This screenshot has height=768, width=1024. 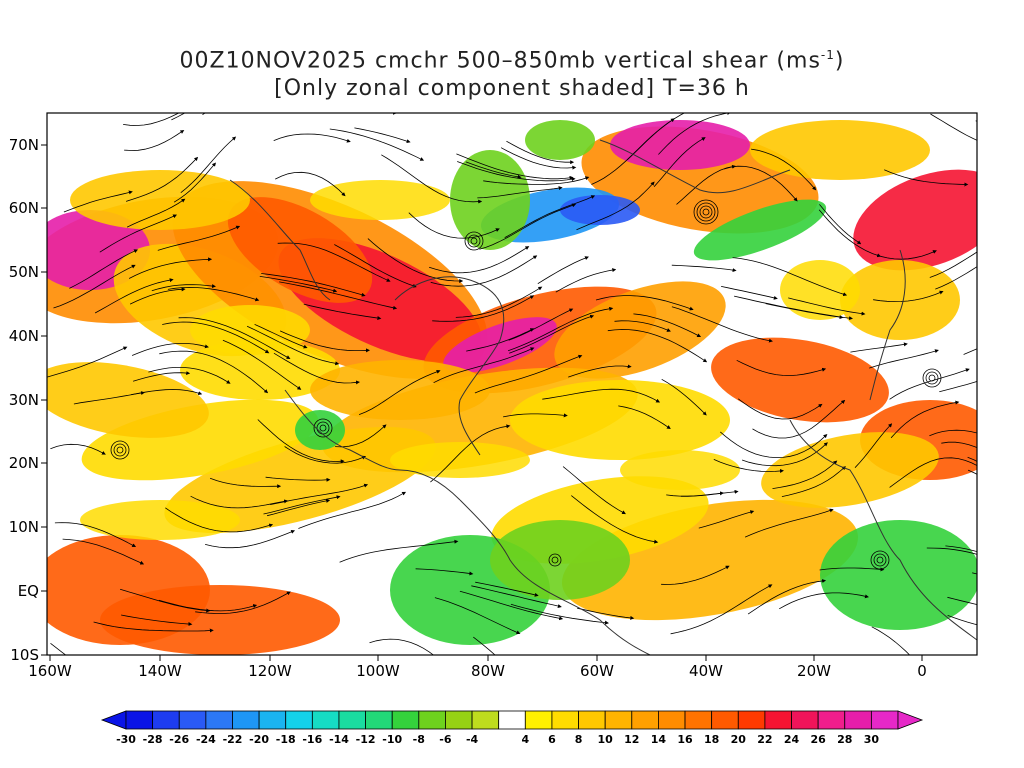 What do you see at coordinates (818, 739) in the screenshot?
I see `colorbar-label: 26` at bounding box center [818, 739].